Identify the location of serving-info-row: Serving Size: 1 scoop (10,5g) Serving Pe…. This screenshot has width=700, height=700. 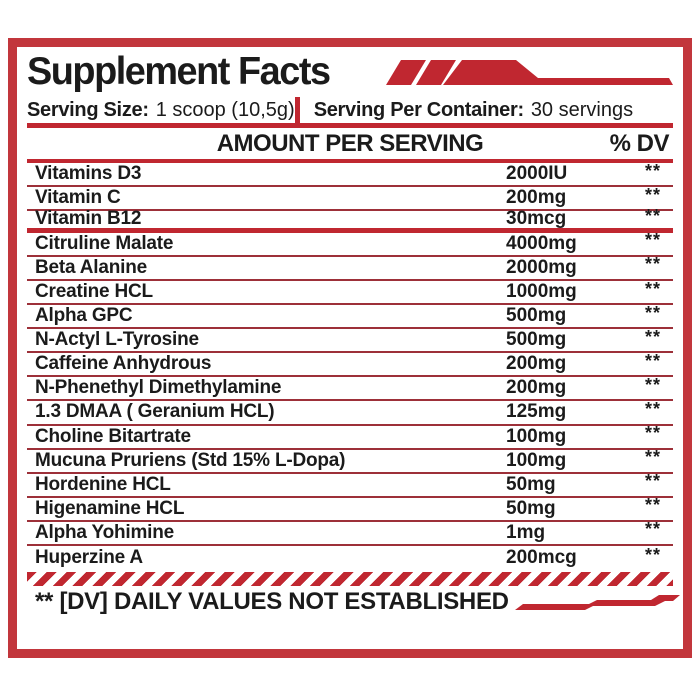
(350, 110).